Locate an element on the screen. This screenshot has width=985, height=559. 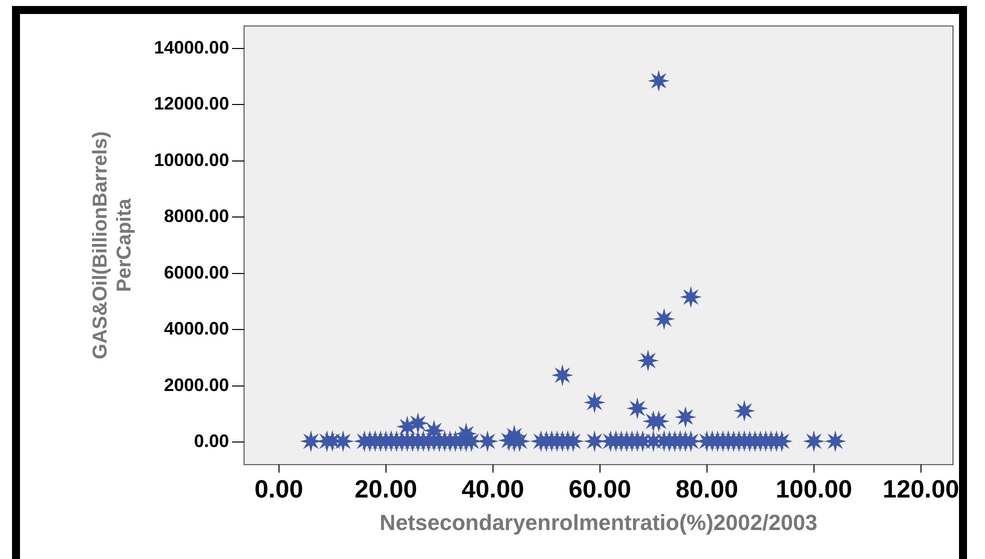
x-tick-label: 20.00 is located at coordinates (386, 489).